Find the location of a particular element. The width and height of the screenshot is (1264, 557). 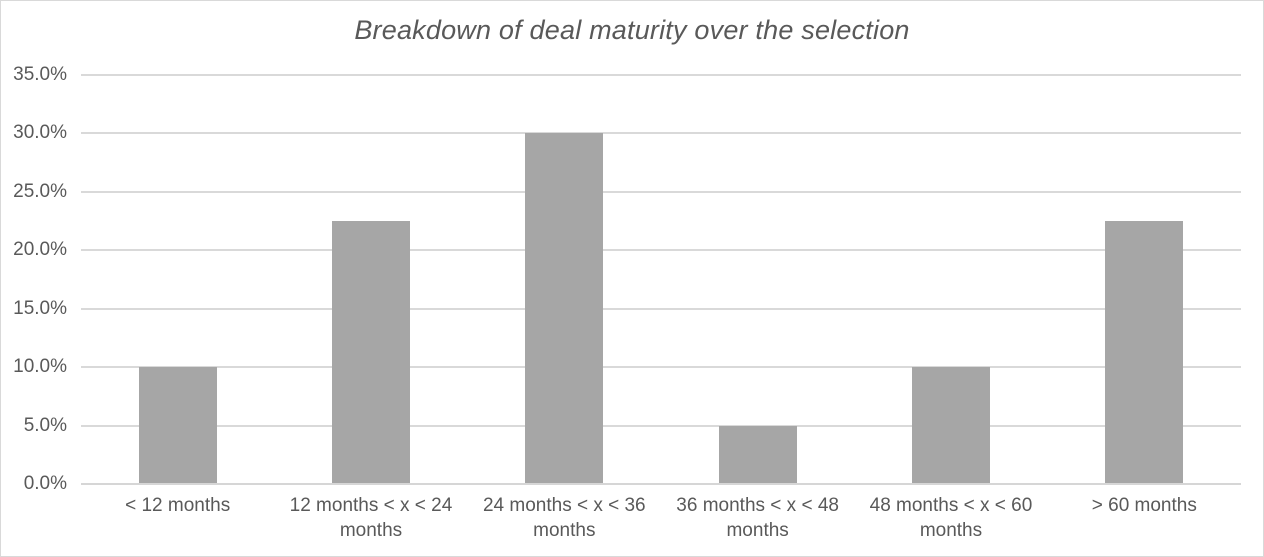

x-axis-line is located at coordinates (661, 484).